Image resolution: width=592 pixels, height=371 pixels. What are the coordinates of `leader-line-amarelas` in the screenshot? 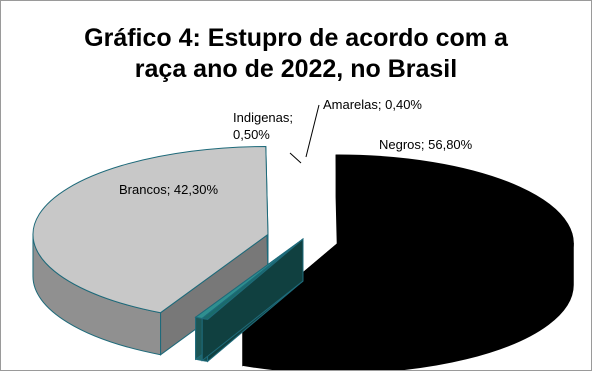 It's located at (312, 131).